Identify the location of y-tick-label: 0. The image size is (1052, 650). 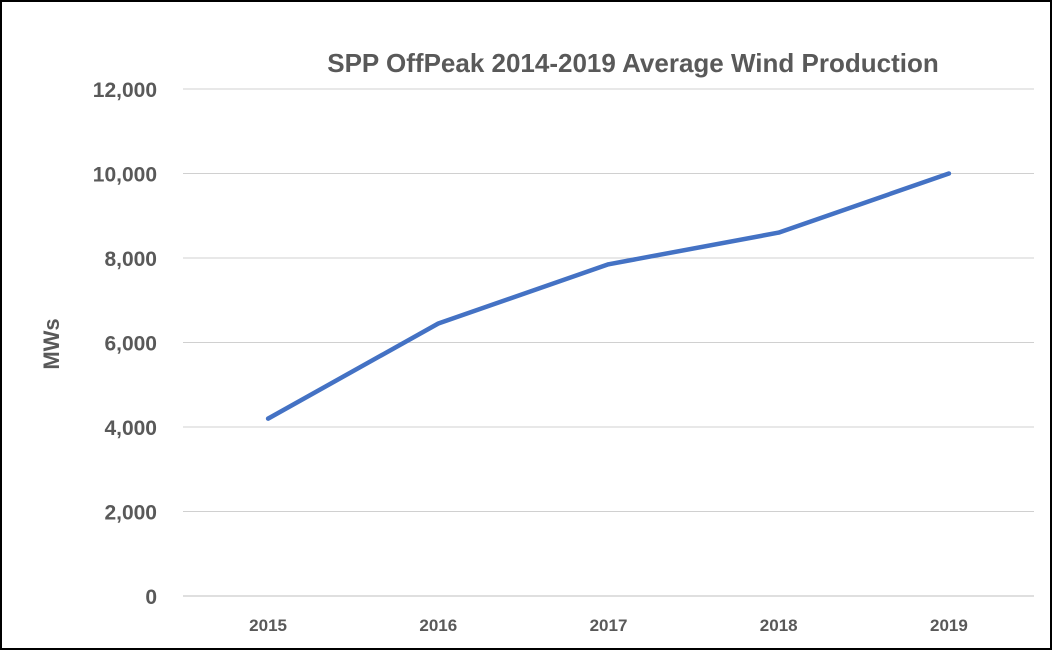
(151, 597).